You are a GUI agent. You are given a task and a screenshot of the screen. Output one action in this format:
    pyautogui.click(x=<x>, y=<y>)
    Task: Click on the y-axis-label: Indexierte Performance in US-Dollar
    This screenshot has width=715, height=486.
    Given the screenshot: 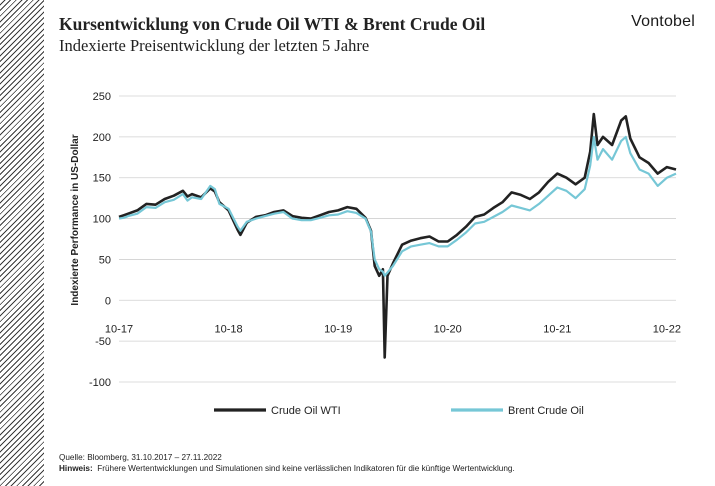 What is the action you would take?
    pyautogui.click(x=75, y=219)
    